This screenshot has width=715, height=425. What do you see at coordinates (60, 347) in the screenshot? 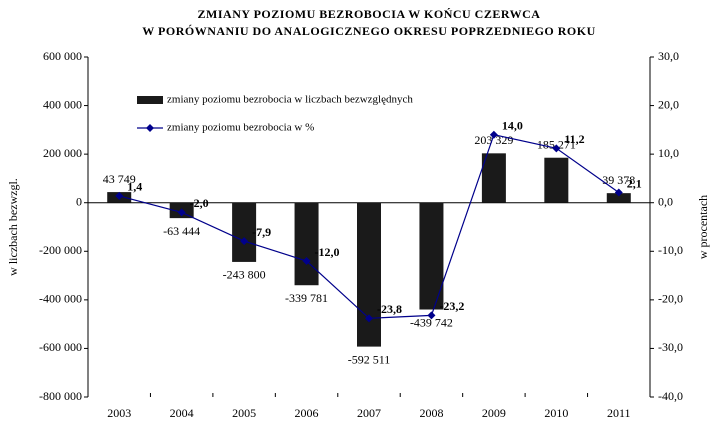
I see `y-tick-label: -600 000` at bounding box center [60, 347].